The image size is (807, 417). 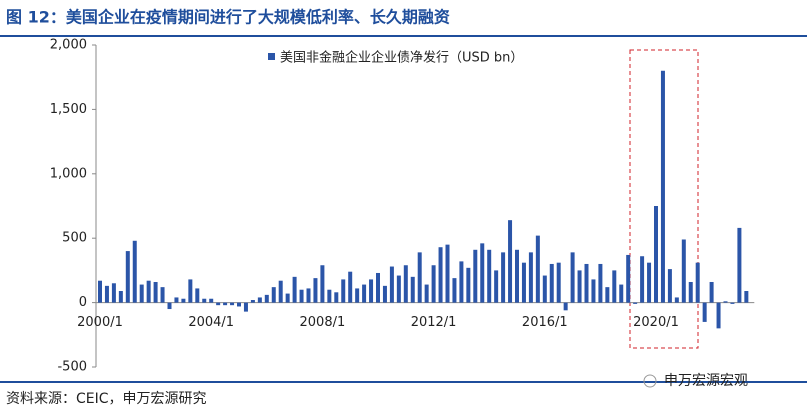 What do you see at coordinates (106, 399) in the screenshot?
I see `source-note: 资料来源：CEIC，申万宏源研究` at bounding box center [106, 399].